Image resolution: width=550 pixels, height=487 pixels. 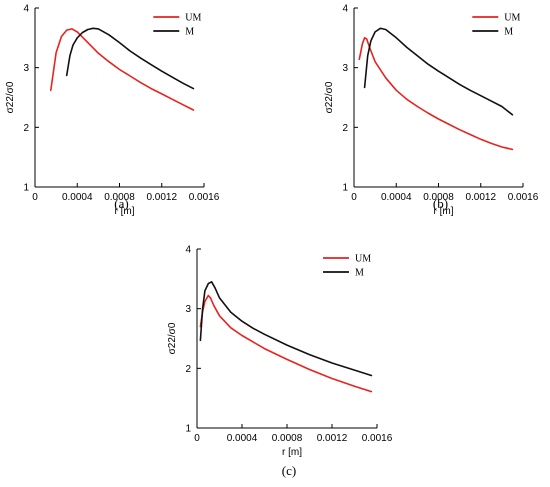 What do you see at coordinates (289, 470) in the screenshot?
I see `panel-label: (c)` at bounding box center [289, 470].